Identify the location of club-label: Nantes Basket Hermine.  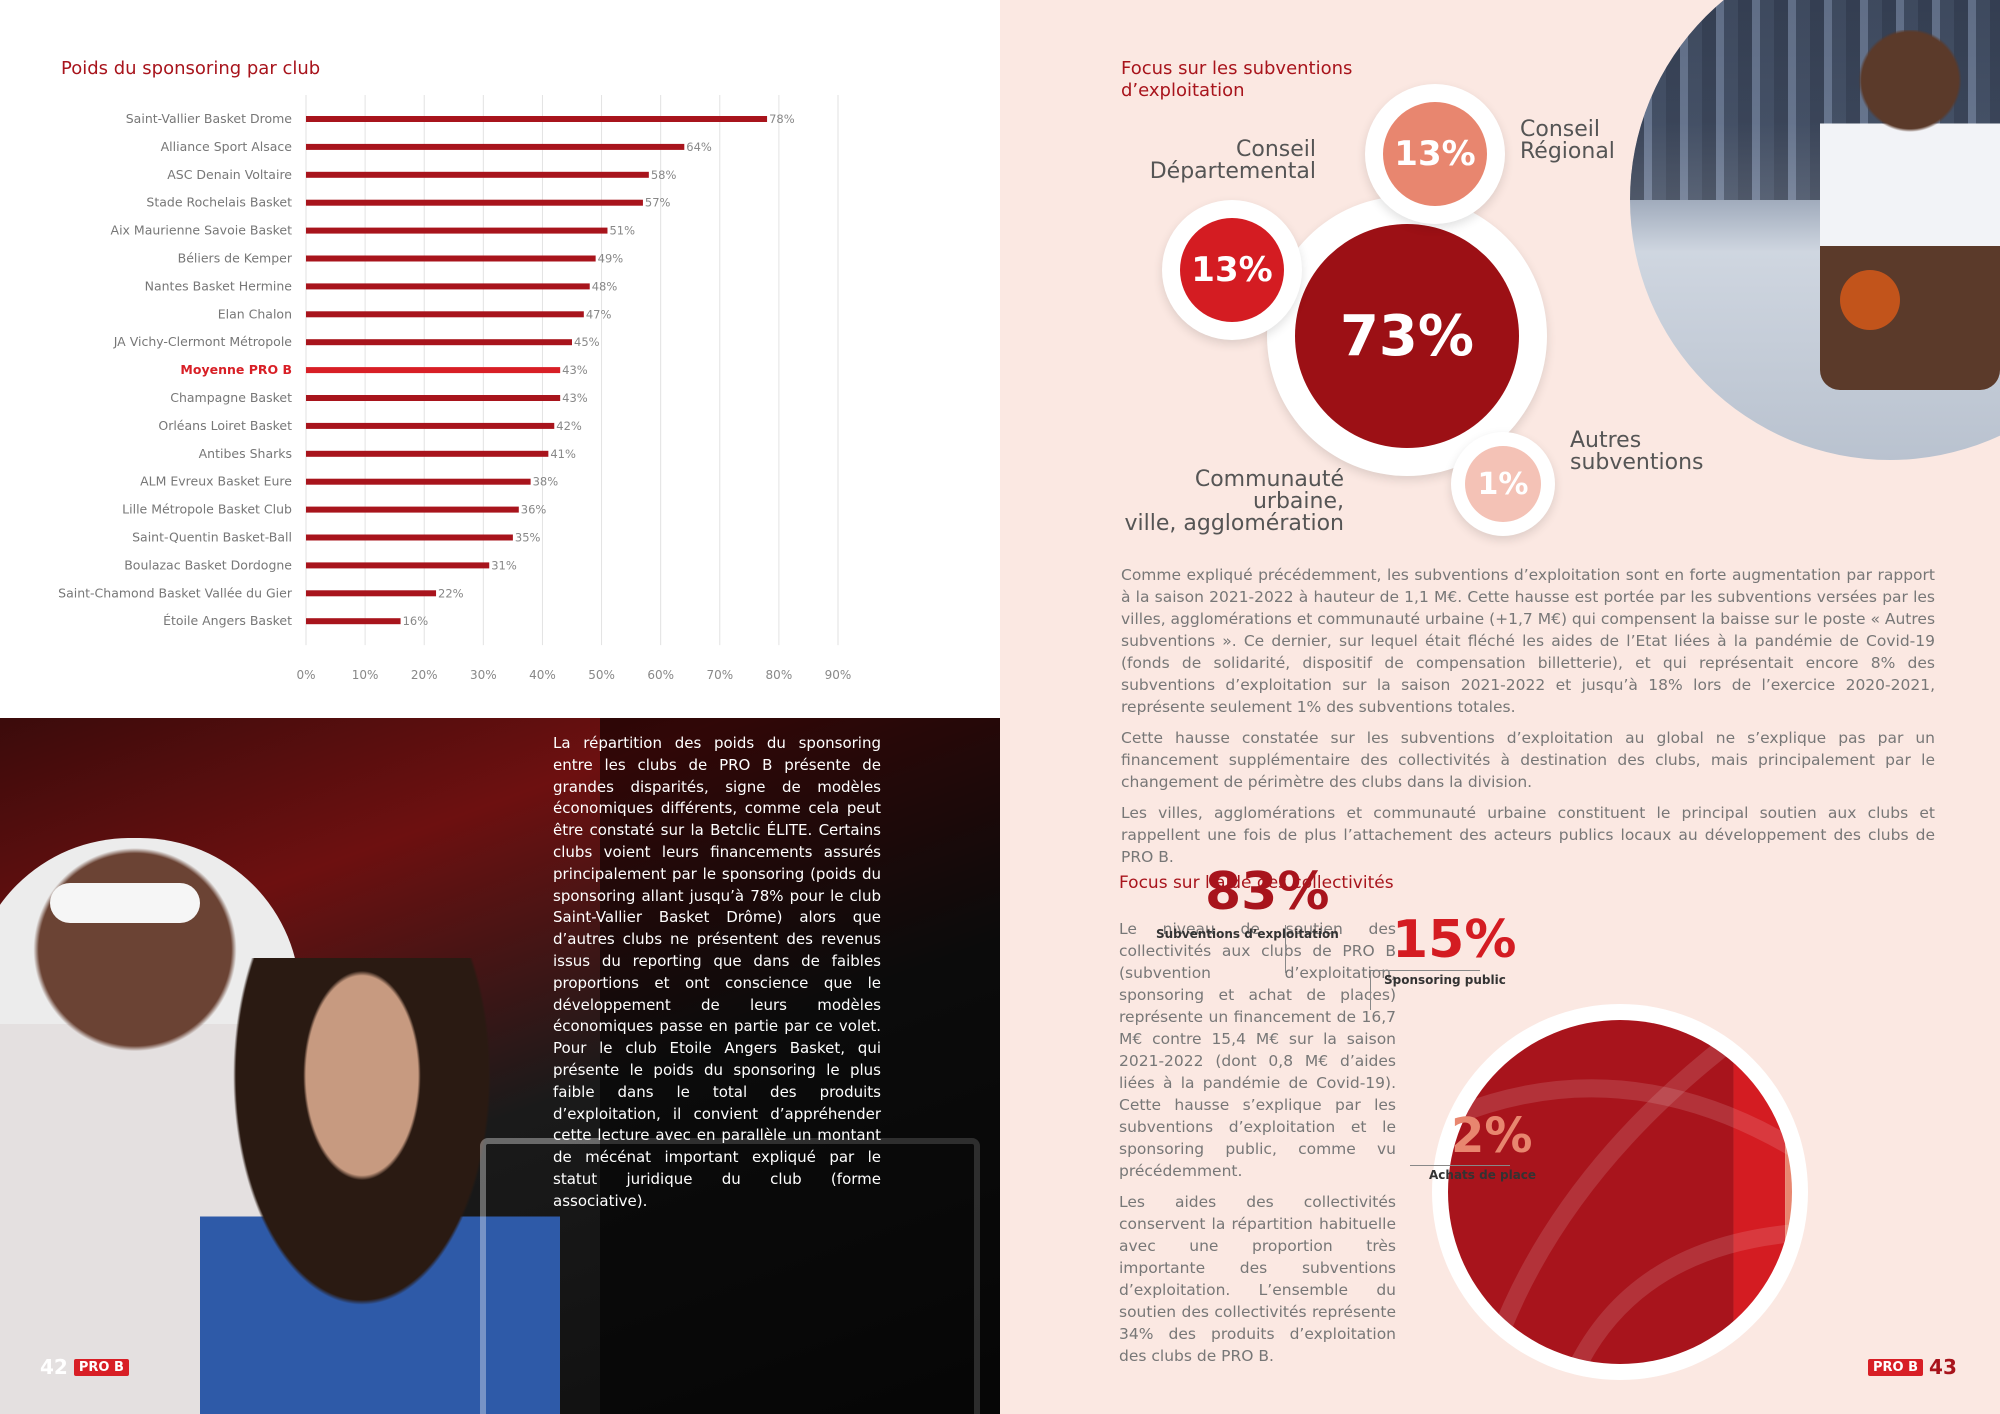
(219, 285).